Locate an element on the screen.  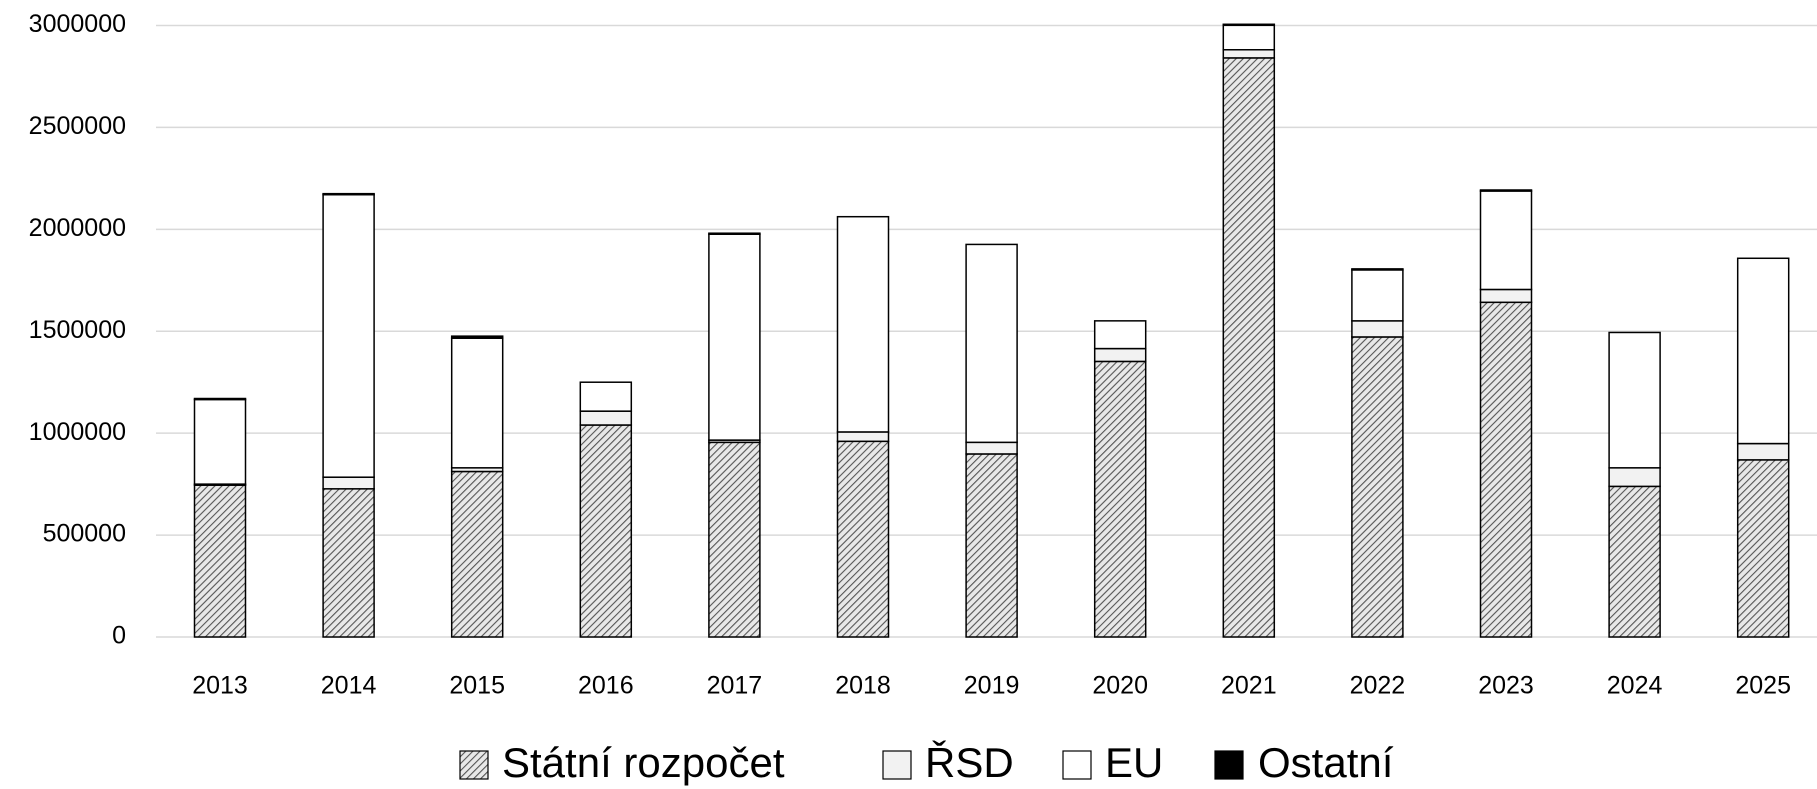
y-tick-label: 1000000 is located at coordinates (77, 432).